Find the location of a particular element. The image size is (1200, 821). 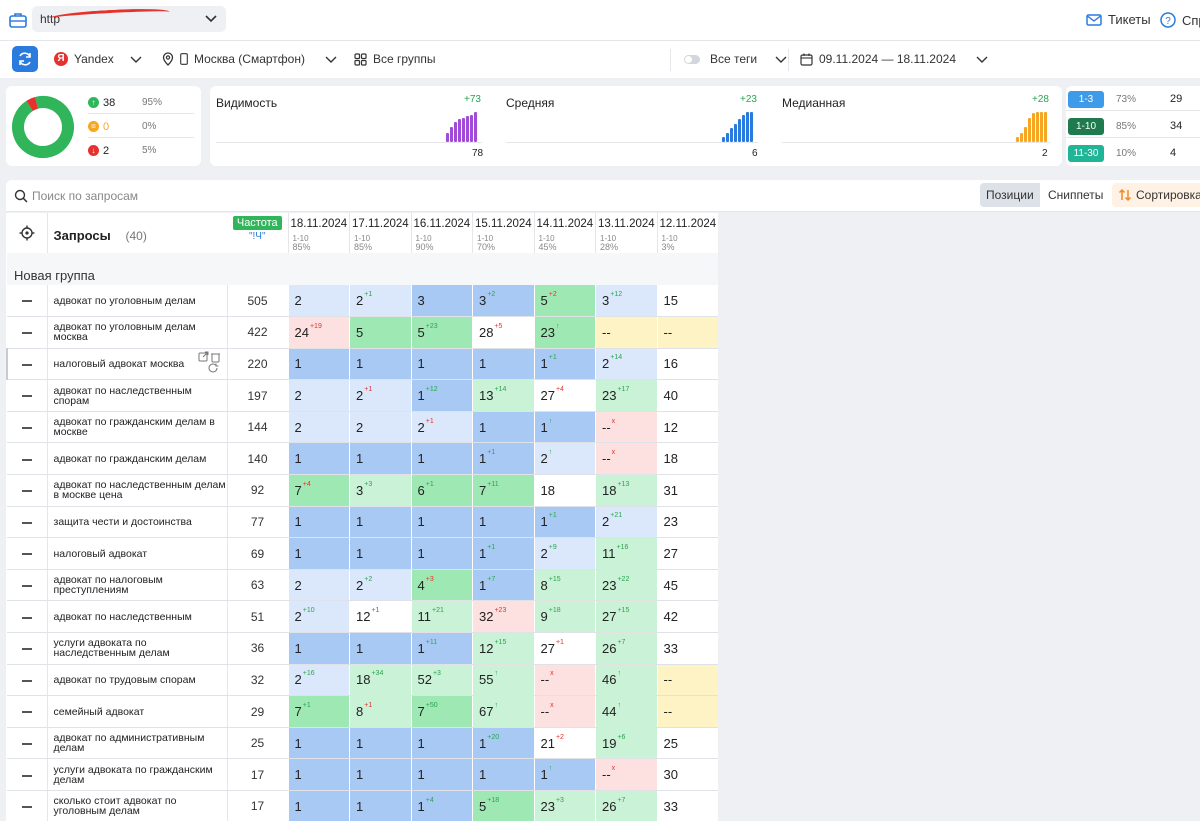

query-cell: адвокат по трудовым спорам is located at coordinates (136, 680).